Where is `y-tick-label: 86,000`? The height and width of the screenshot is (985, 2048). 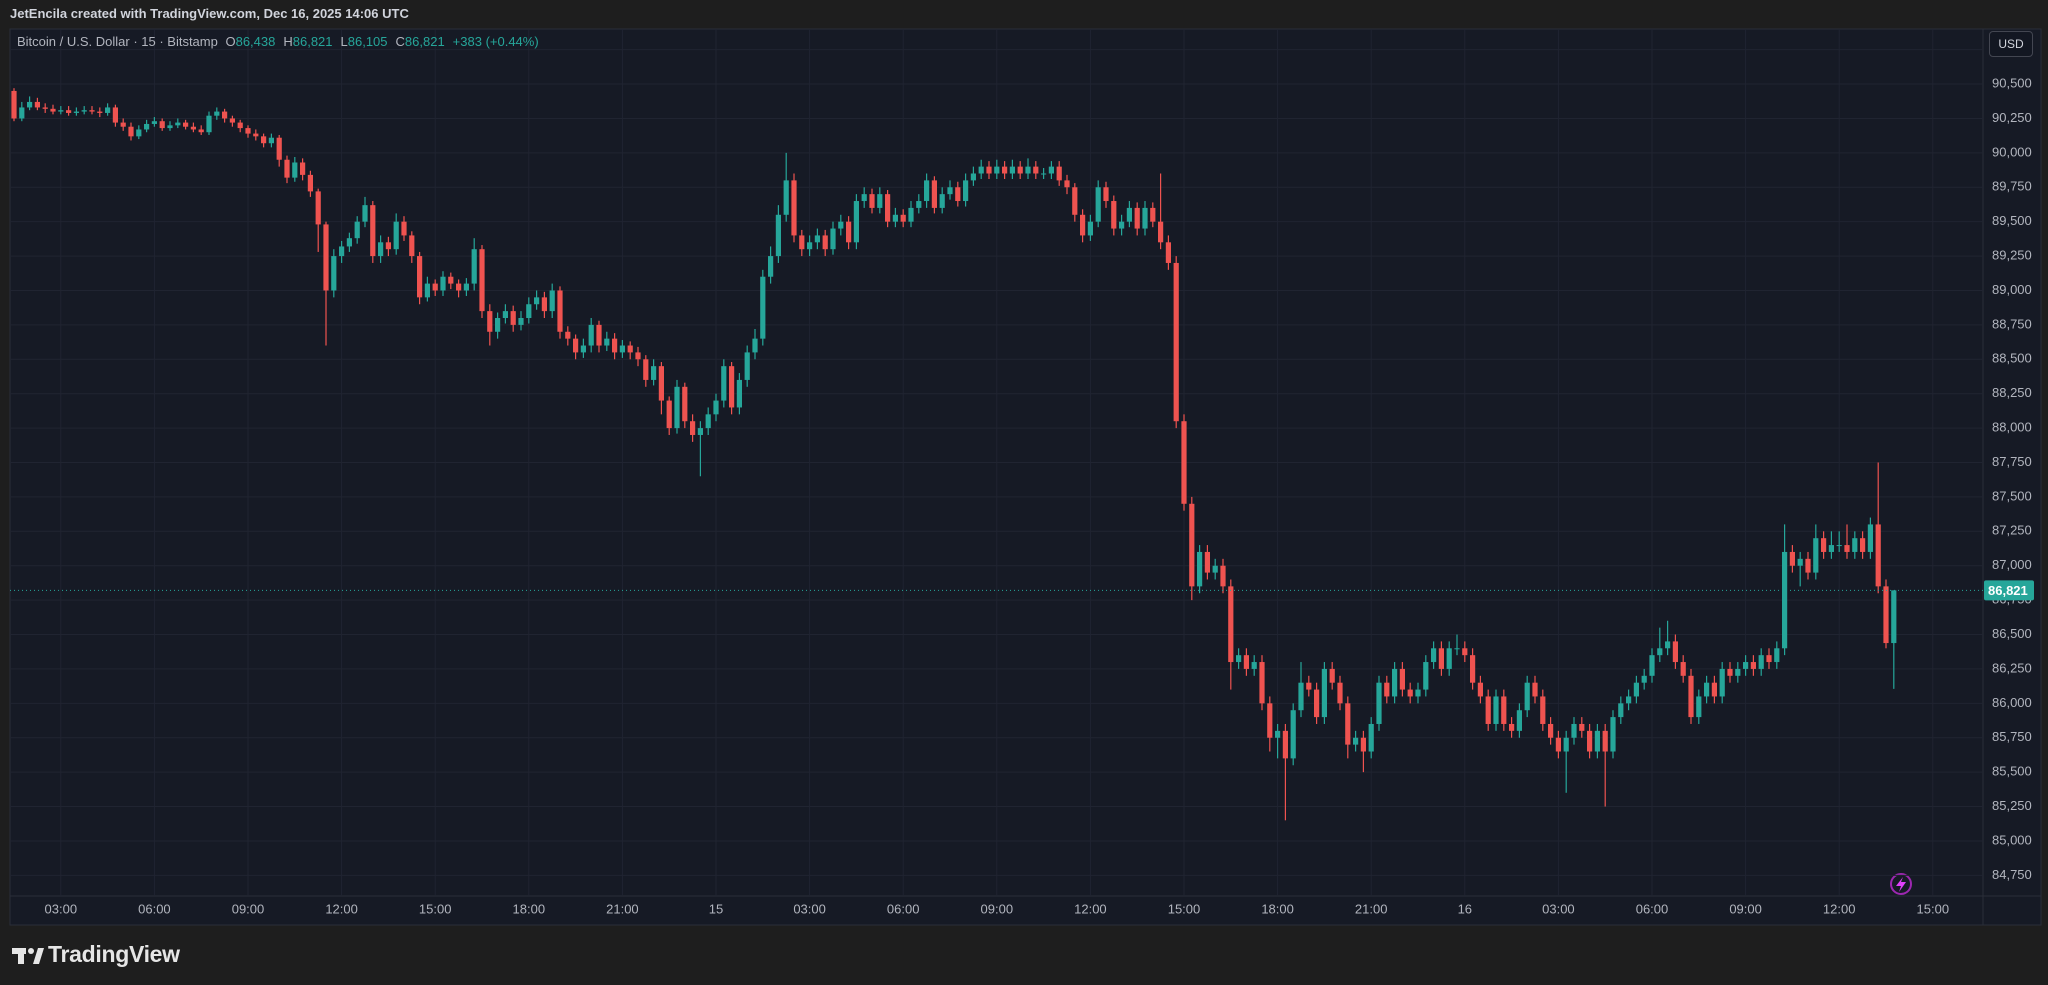 y-tick-label: 86,000 is located at coordinates (2012, 702).